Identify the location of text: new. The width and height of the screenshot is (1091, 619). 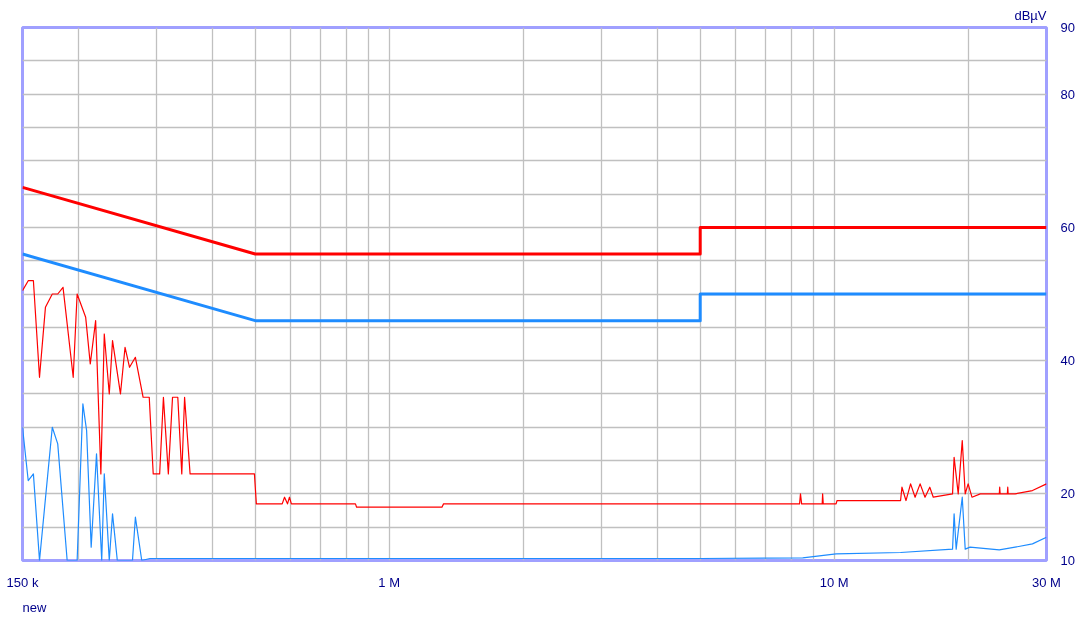
(34, 607).